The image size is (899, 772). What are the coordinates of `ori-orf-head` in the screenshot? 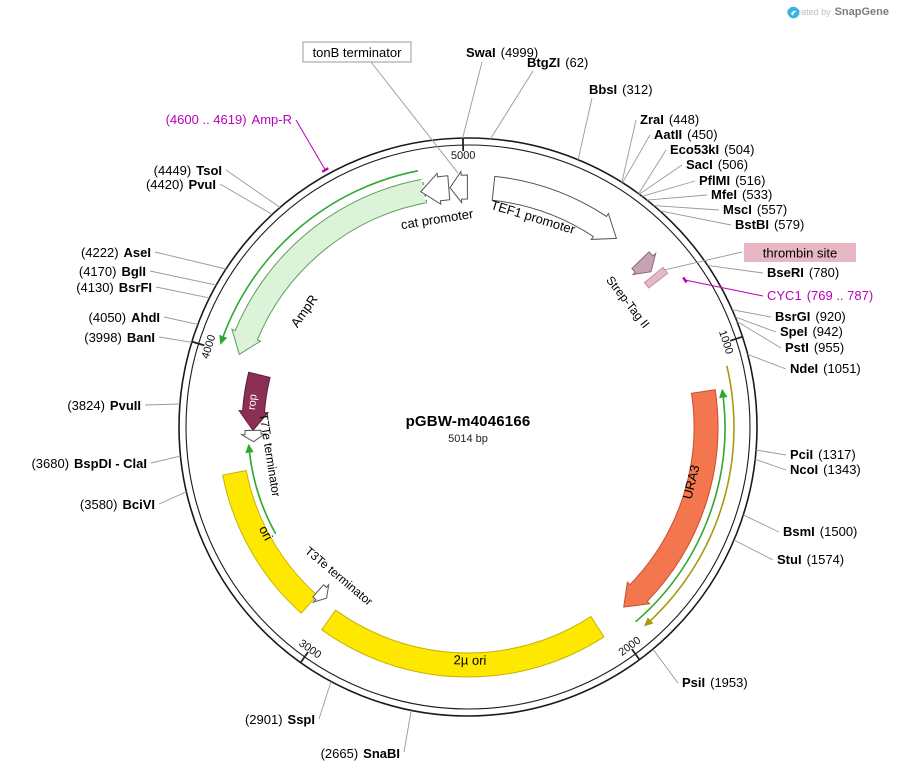 It's located at (249, 448).